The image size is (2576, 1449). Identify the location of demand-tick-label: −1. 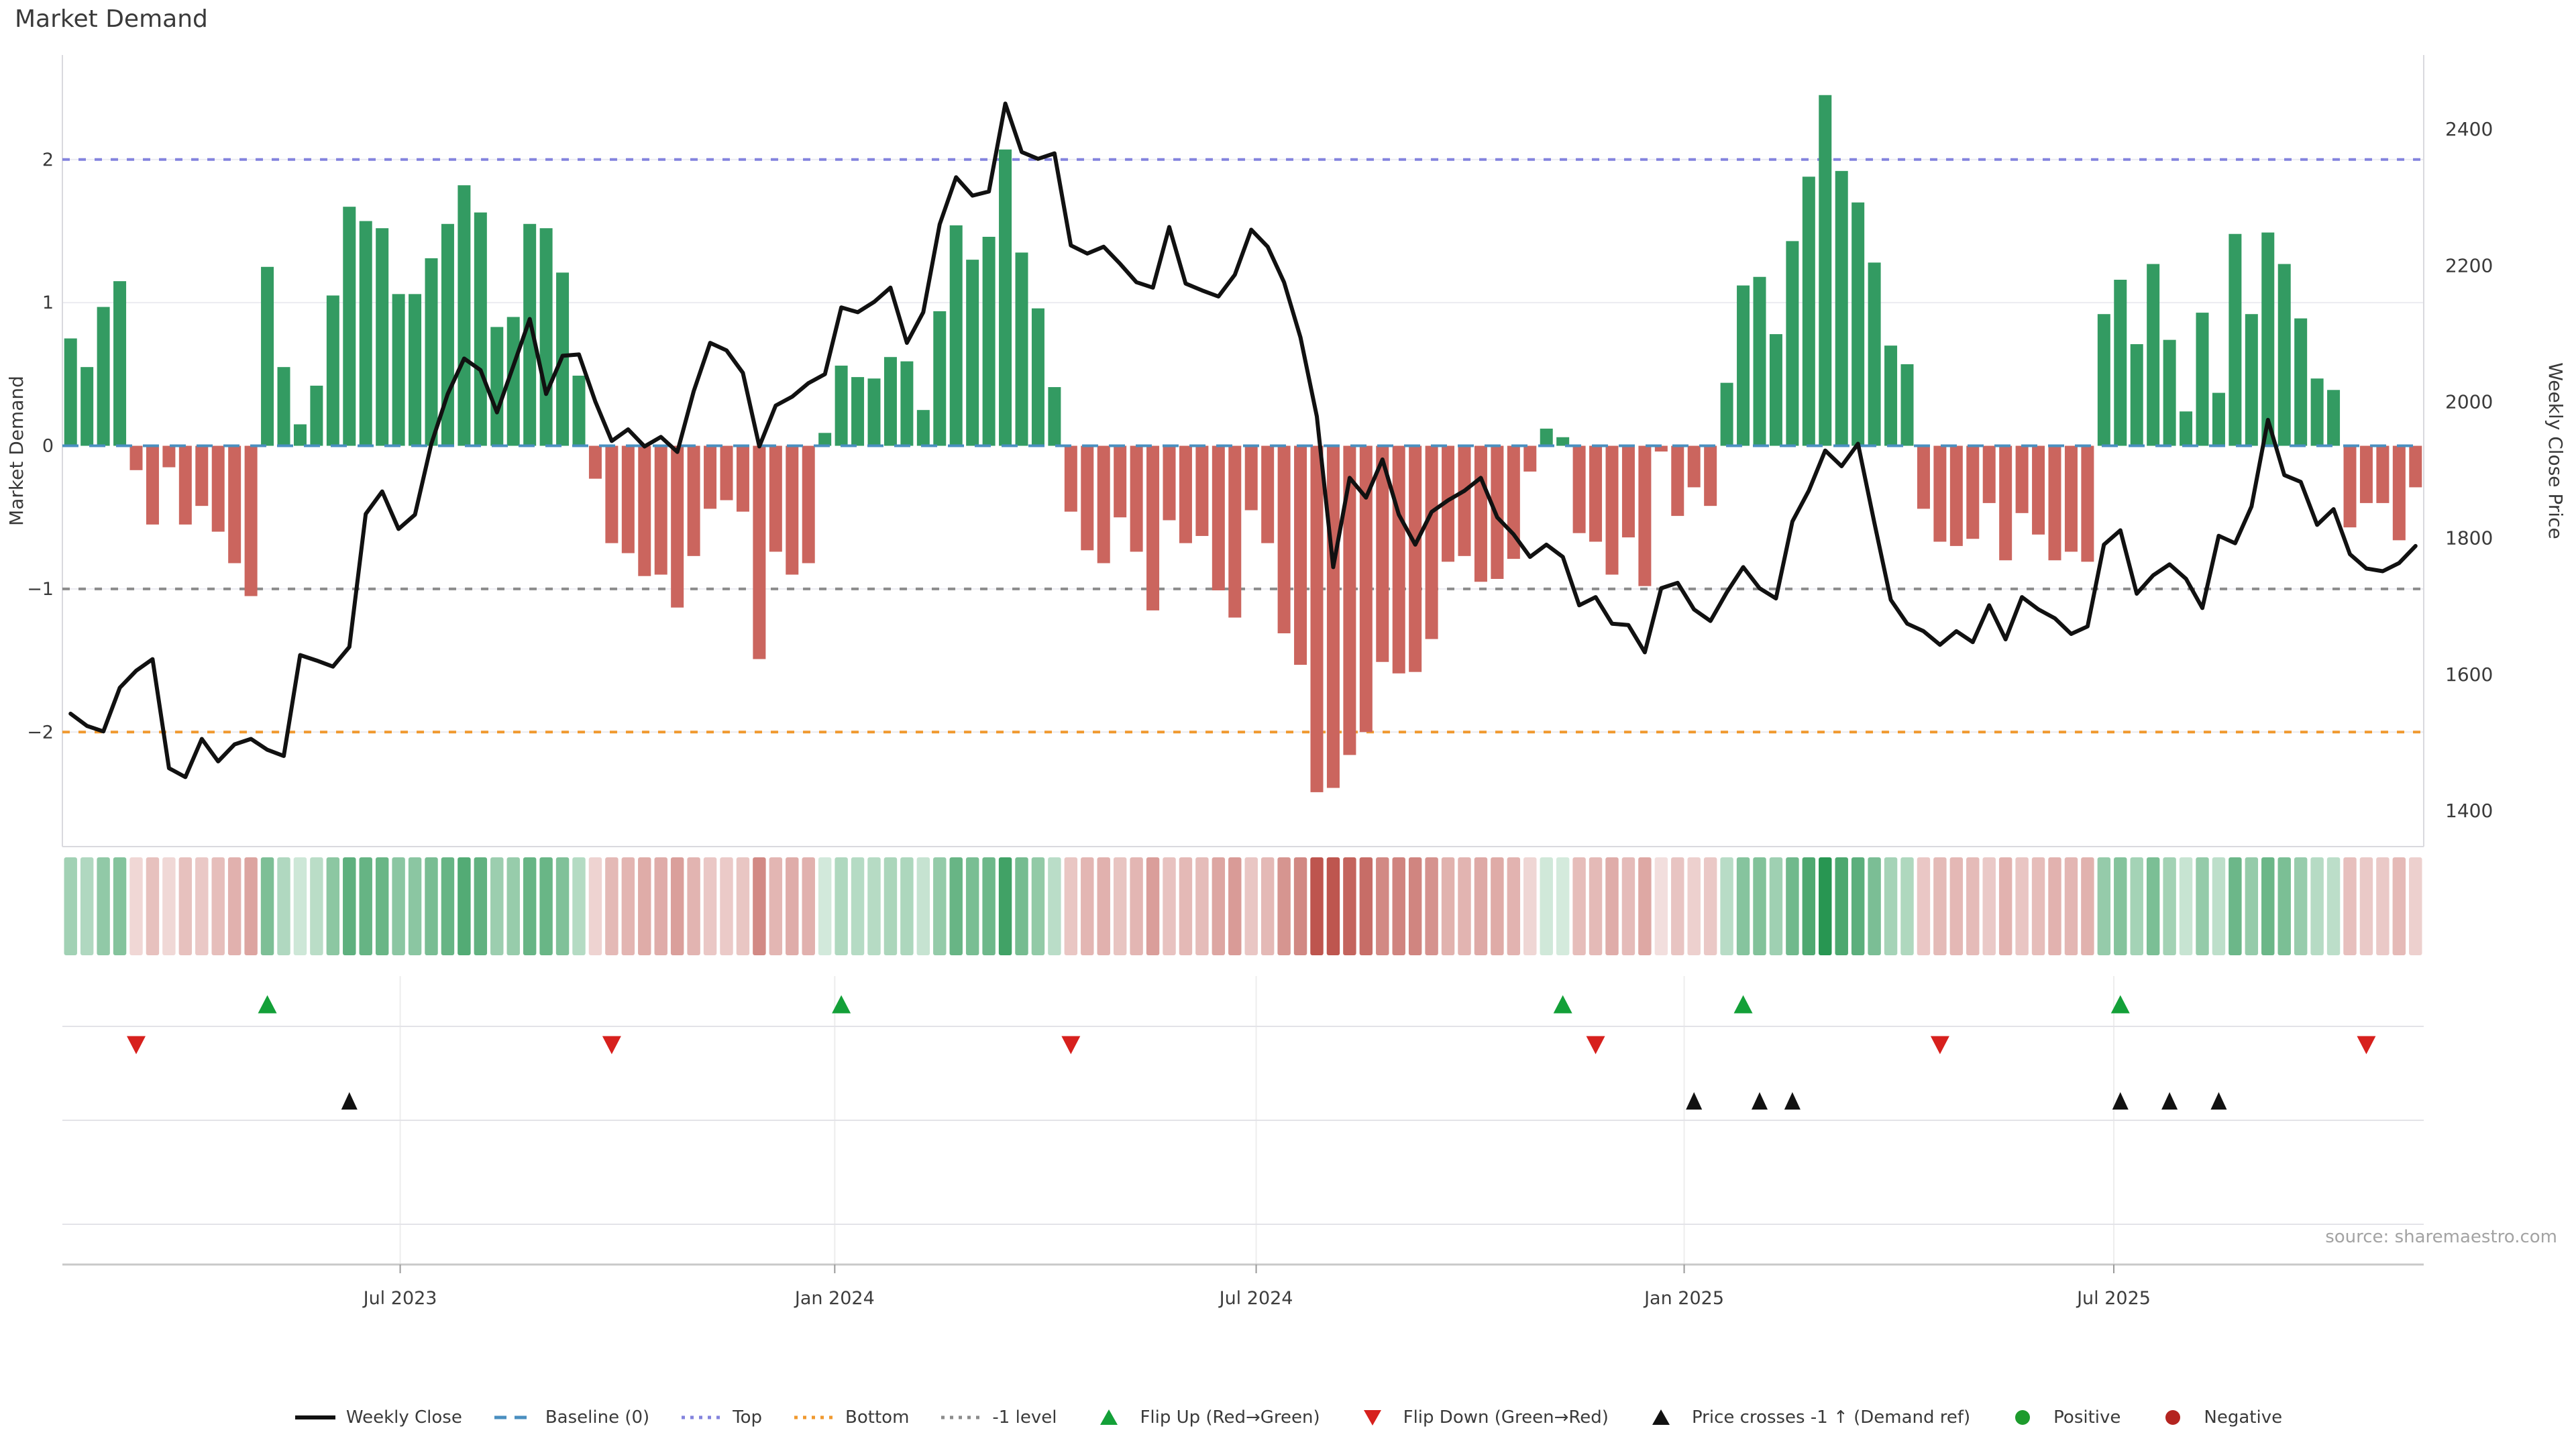
(40, 589).